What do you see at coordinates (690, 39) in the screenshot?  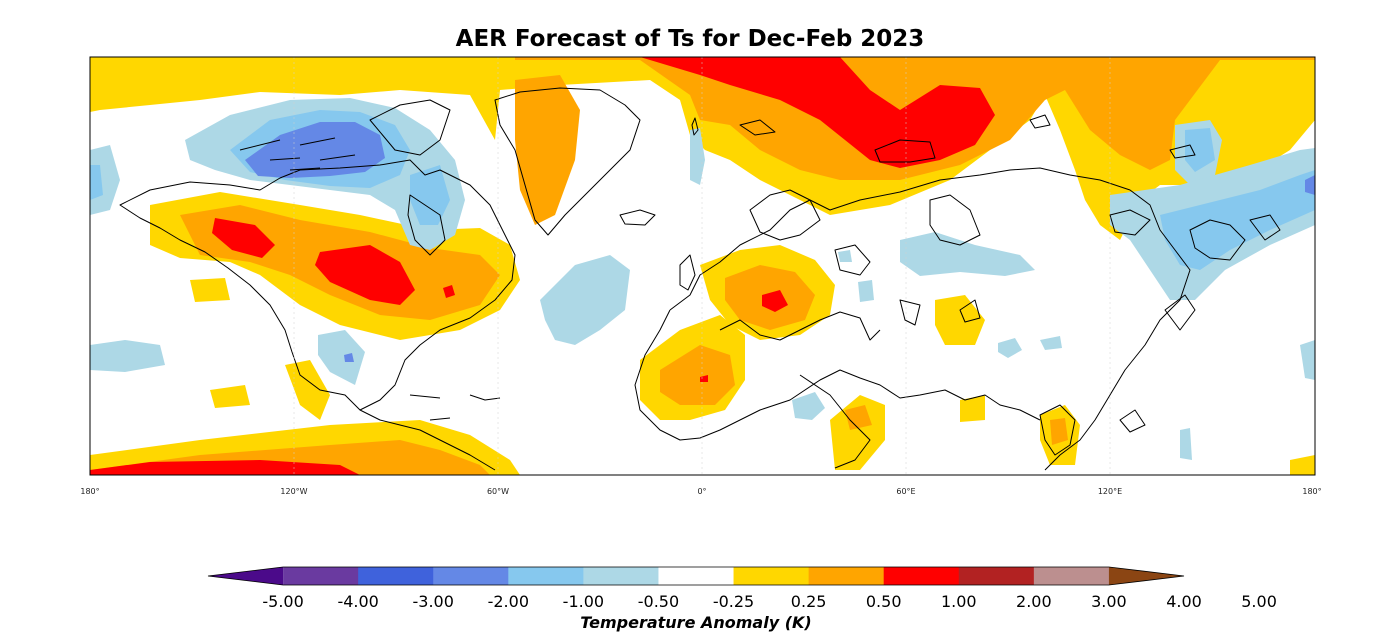 I see `map-title: AER Forecast of Ts for Dec-Feb 2023` at bounding box center [690, 39].